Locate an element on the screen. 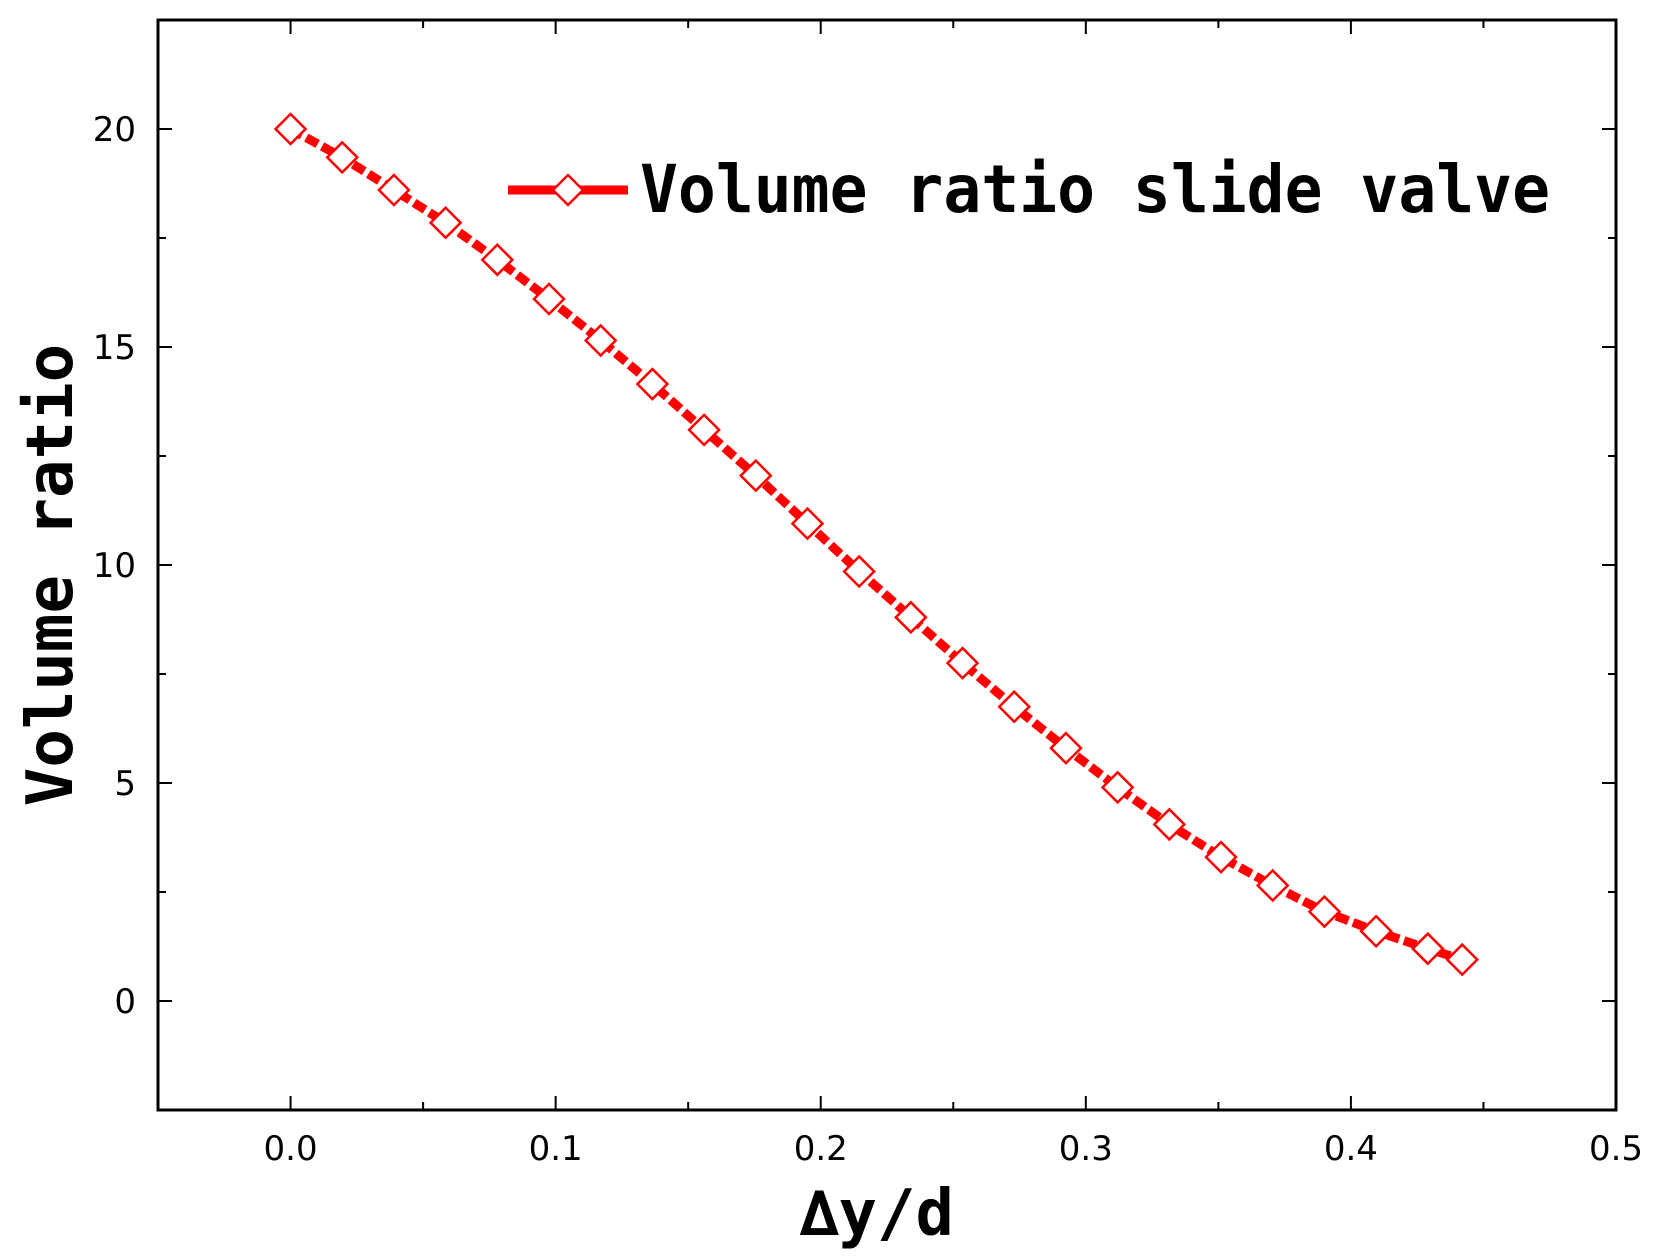  x-tick-label: 0.5 is located at coordinates (1616, 1149).